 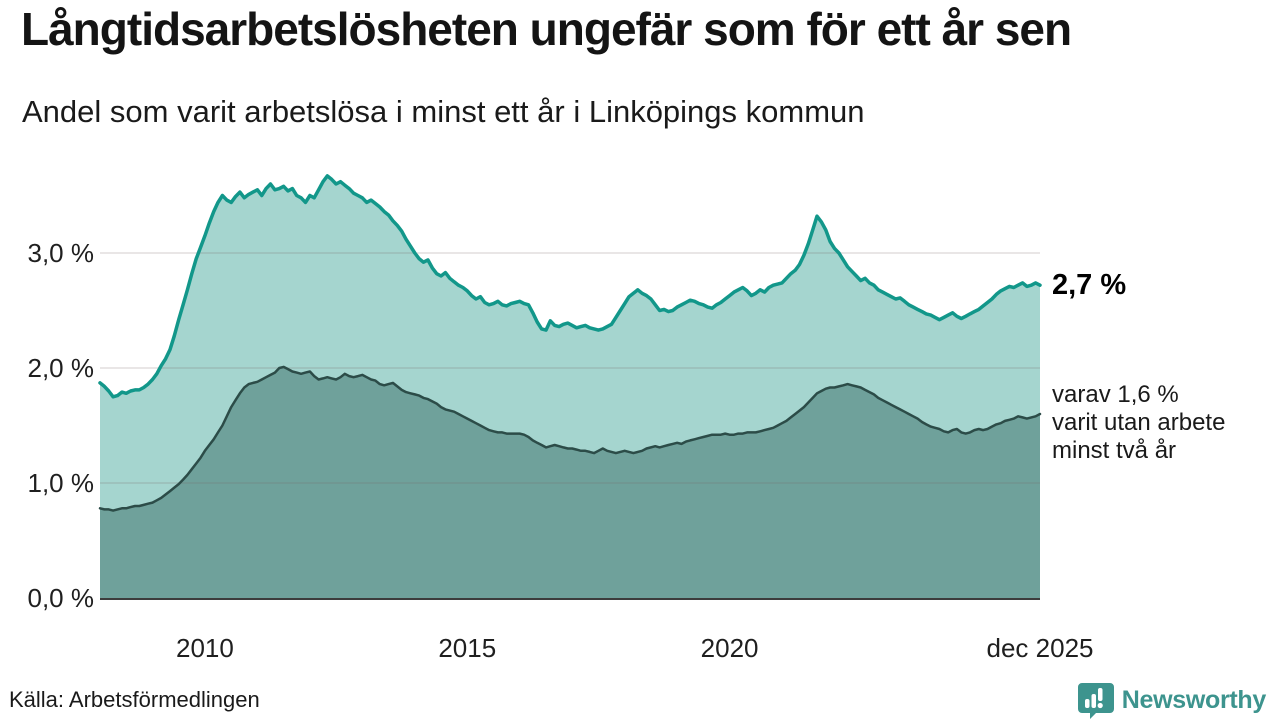 What do you see at coordinates (1194, 700) in the screenshot?
I see `newsworthy-wordmark: Newsworthy` at bounding box center [1194, 700].